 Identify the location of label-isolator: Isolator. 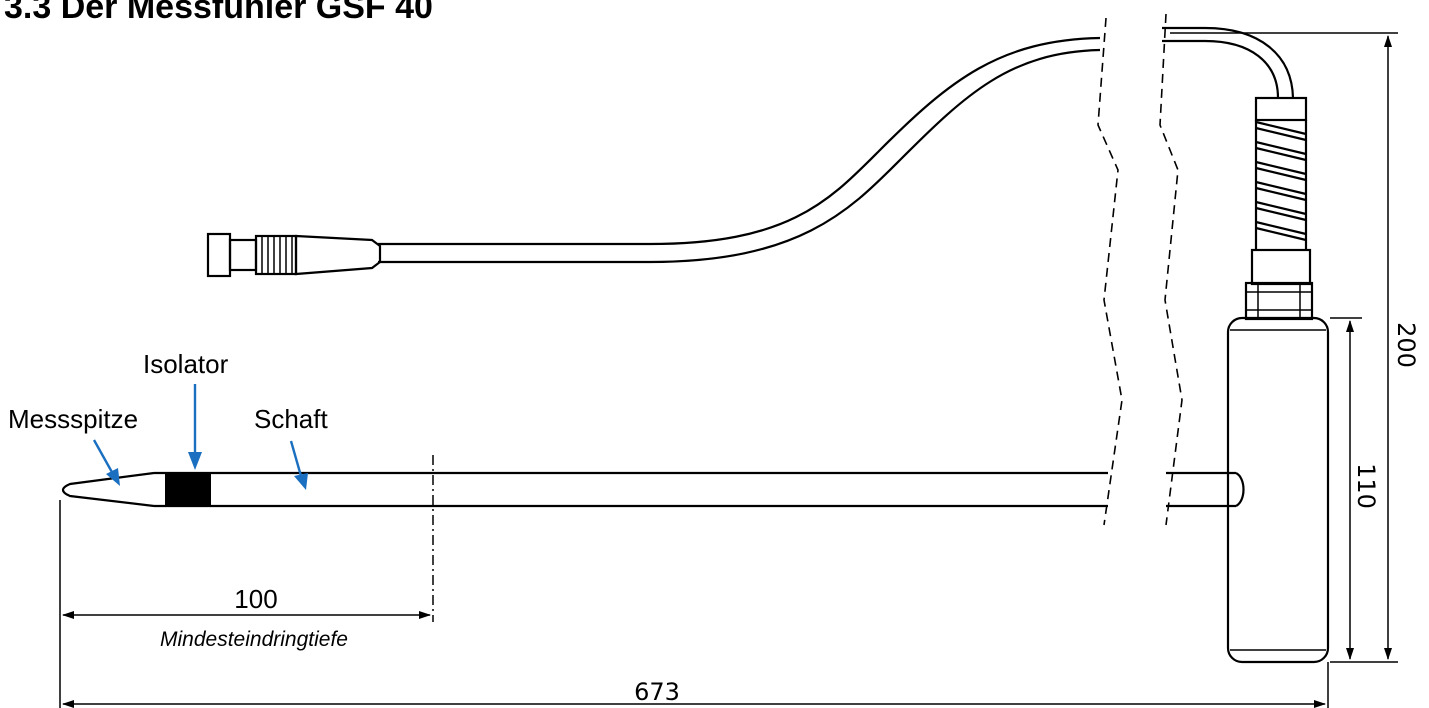
(186, 364).